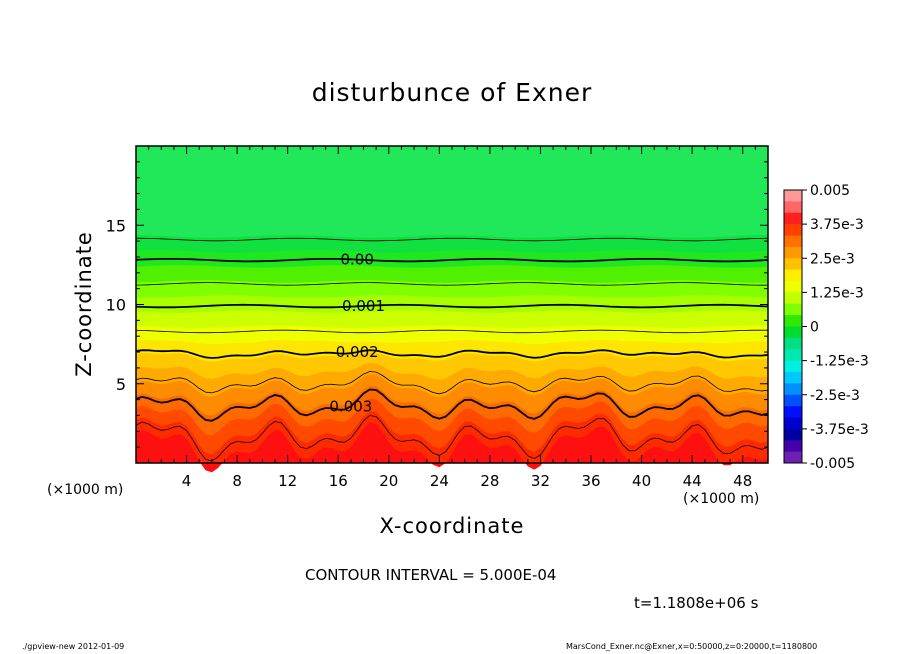 Image resolution: width=904 pixels, height=654 pixels. Describe the element at coordinates (742, 481) in the screenshot. I see `x-tick-label: 48` at that location.